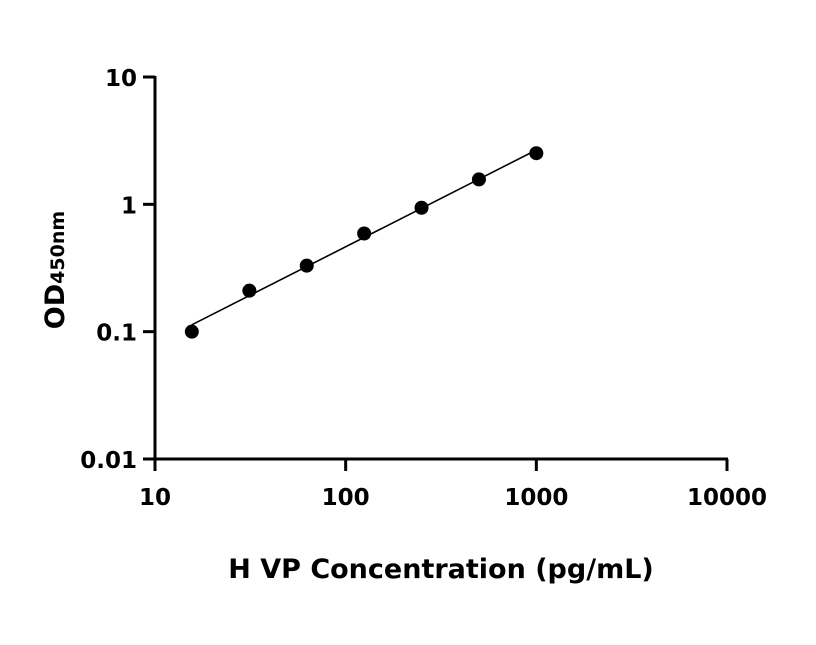 The image size is (816, 645). What do you see at coordinates (727, 498) in the screenshot?
I see `x-tick-label: 10000` at bounding box center [727, 498].